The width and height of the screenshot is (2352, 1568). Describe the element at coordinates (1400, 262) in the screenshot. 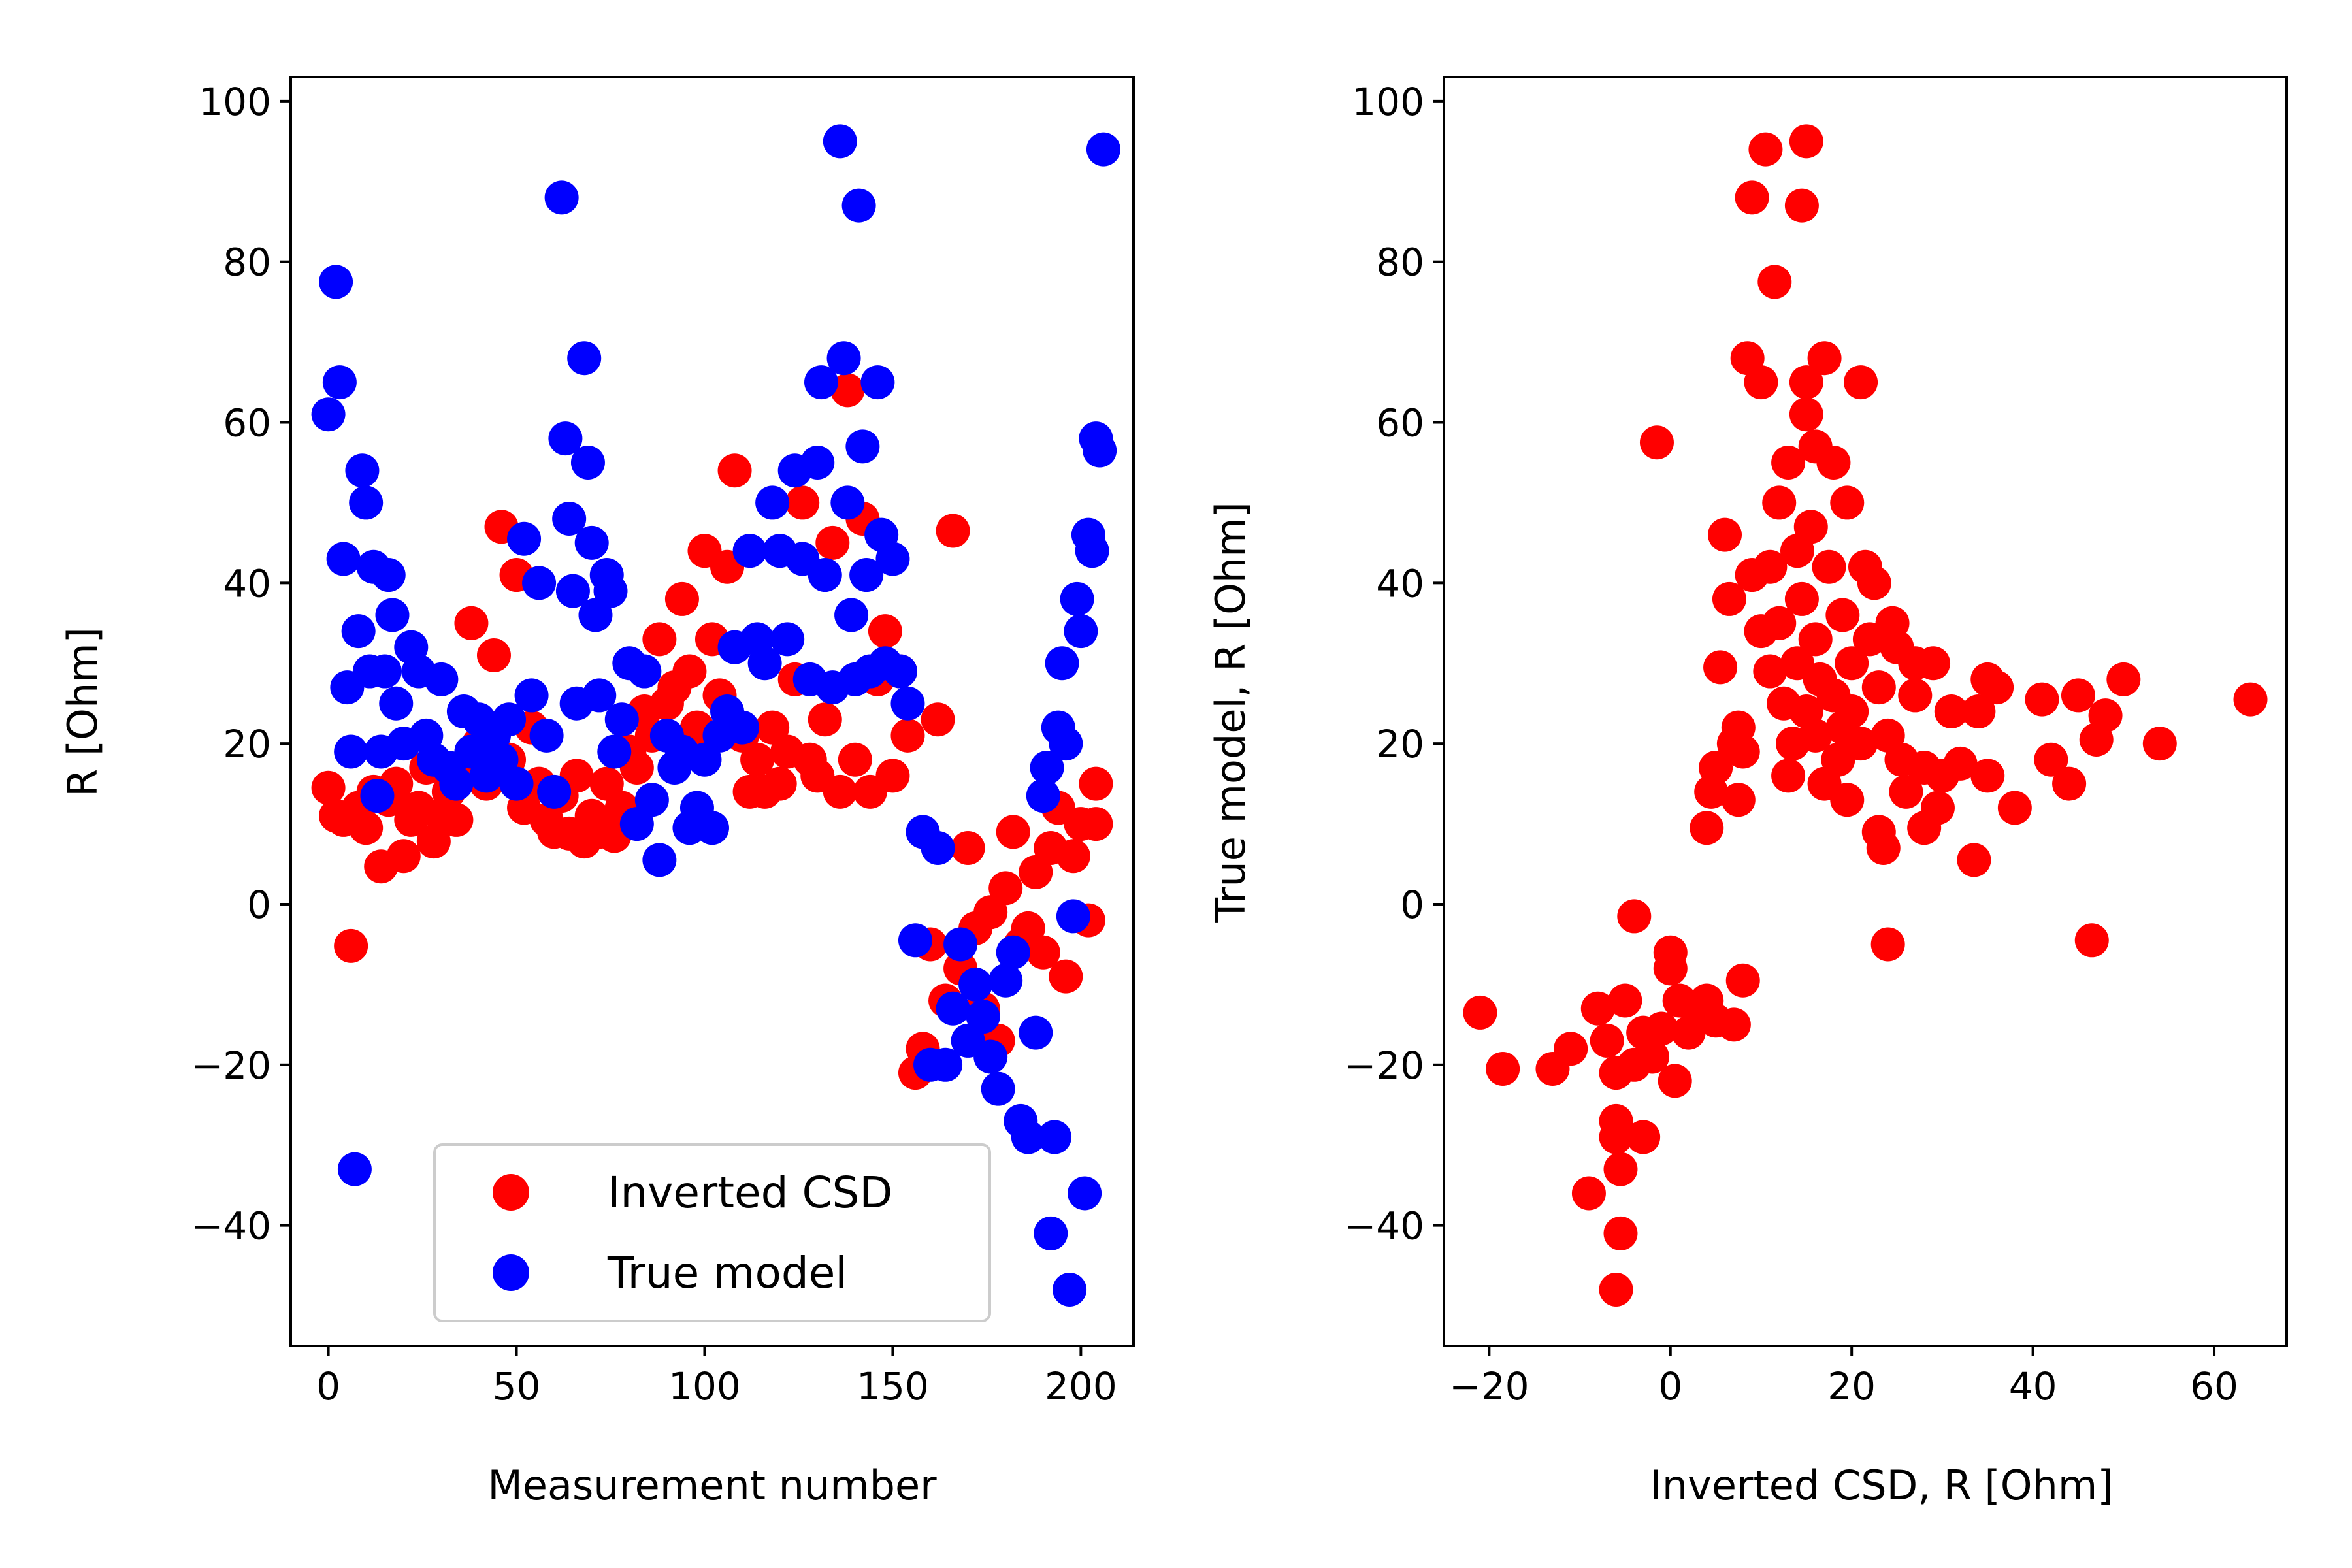

I see `right-y-tick-label: 80` at that location.